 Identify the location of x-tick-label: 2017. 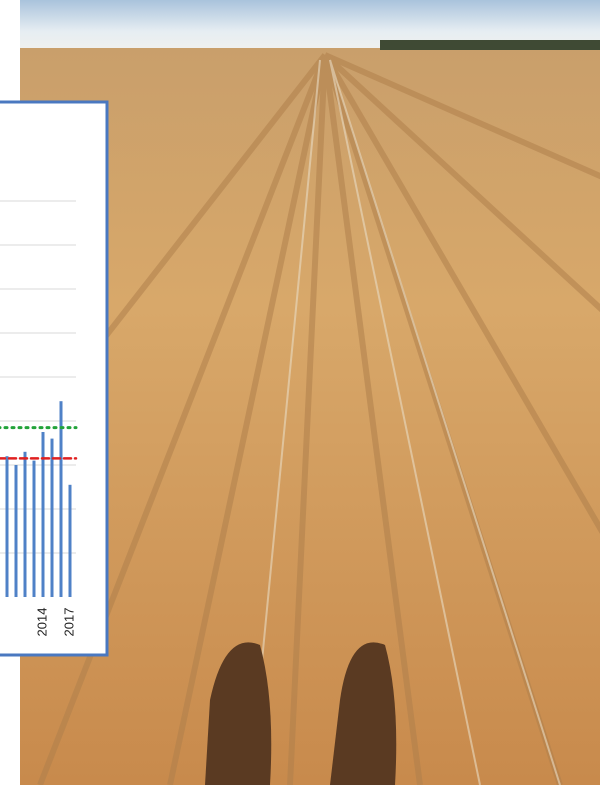
(68, 622).